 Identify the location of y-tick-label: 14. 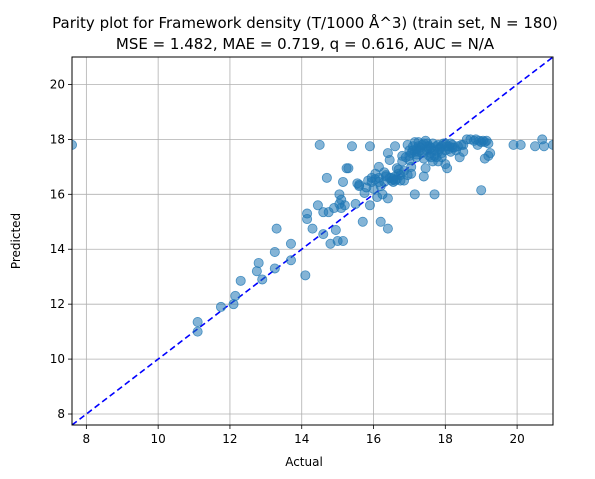
(57, 249).